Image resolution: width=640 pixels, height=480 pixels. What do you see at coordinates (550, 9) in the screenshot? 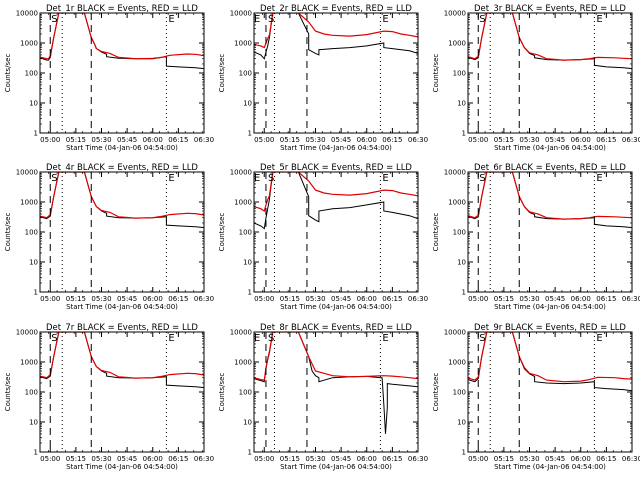
I see `plot-title: Det_3r BLACK = Events, RED = LLD` at bounding box center [550, 9].